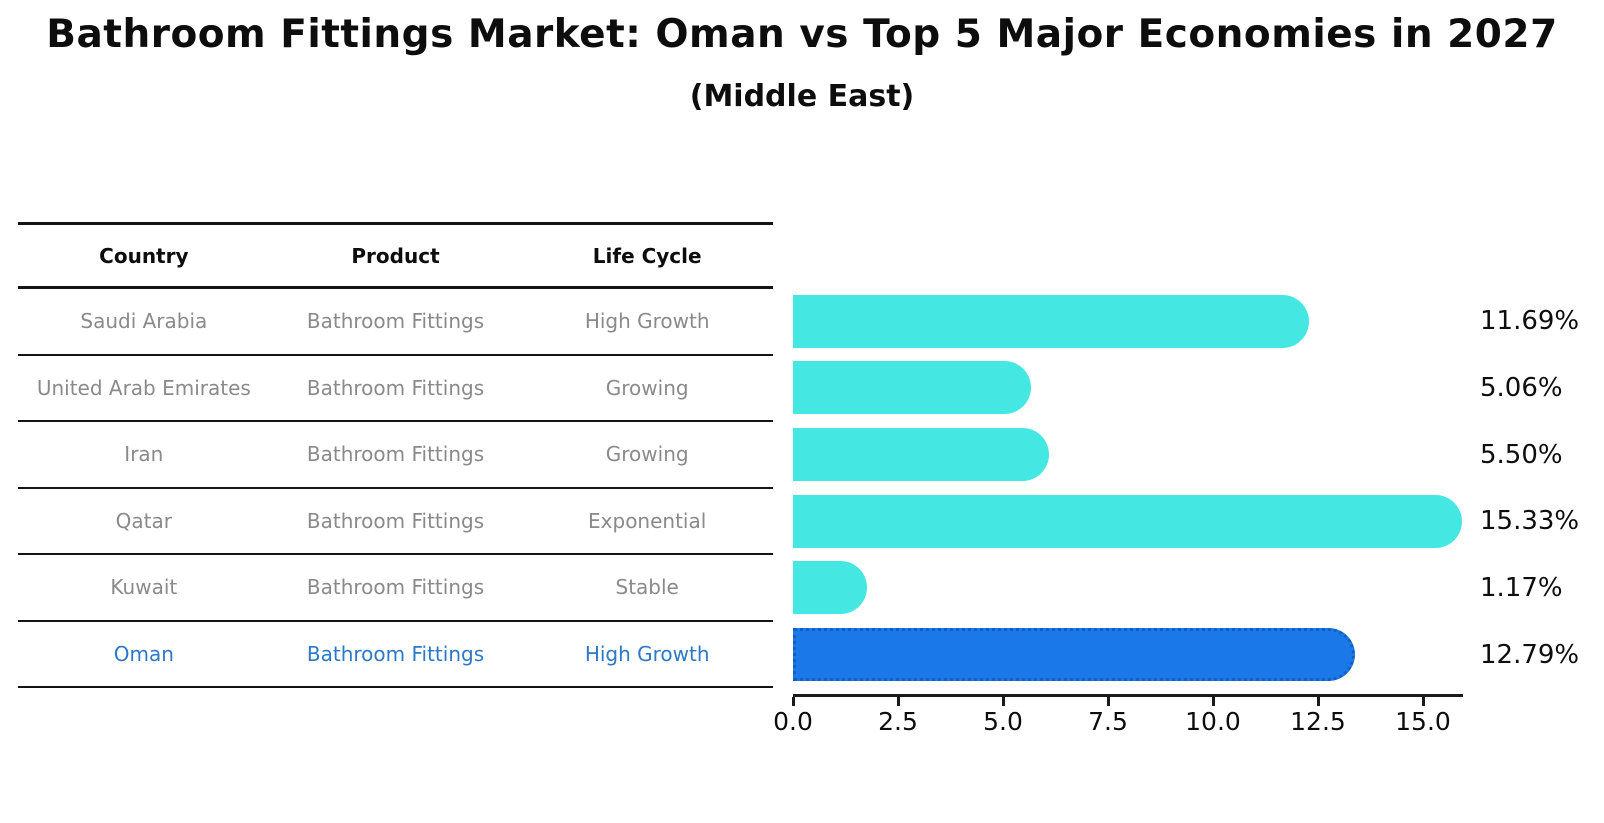 The image size is (1604, 823). Describe the element at coordinates (1051, 321) in the screenshot. I see `bar-saudi-arabia` at that location.